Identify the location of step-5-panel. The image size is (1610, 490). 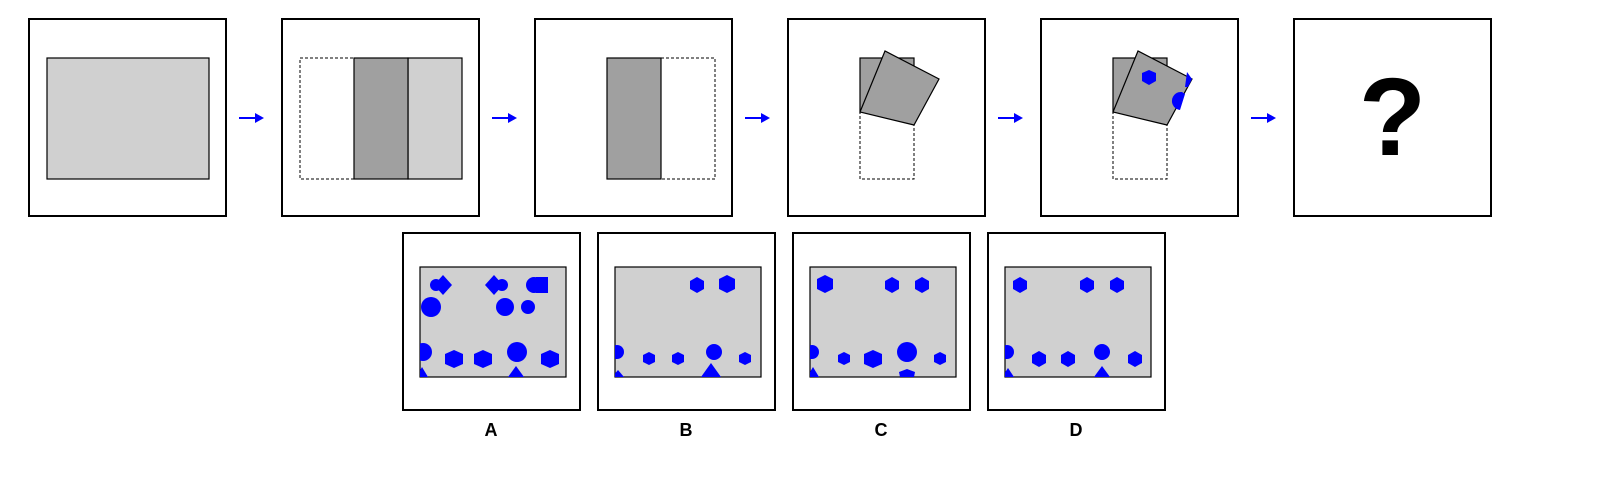
(1139, 117).